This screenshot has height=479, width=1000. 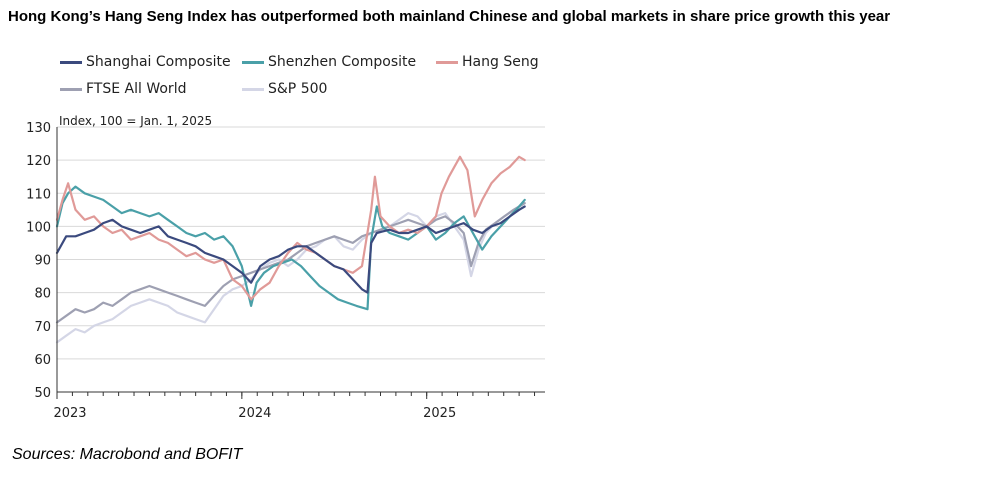 What do you see at coordinates (69, 413) in the screenshot?
I see `x-tick-label: 2023` at bounding box center [69, 413].